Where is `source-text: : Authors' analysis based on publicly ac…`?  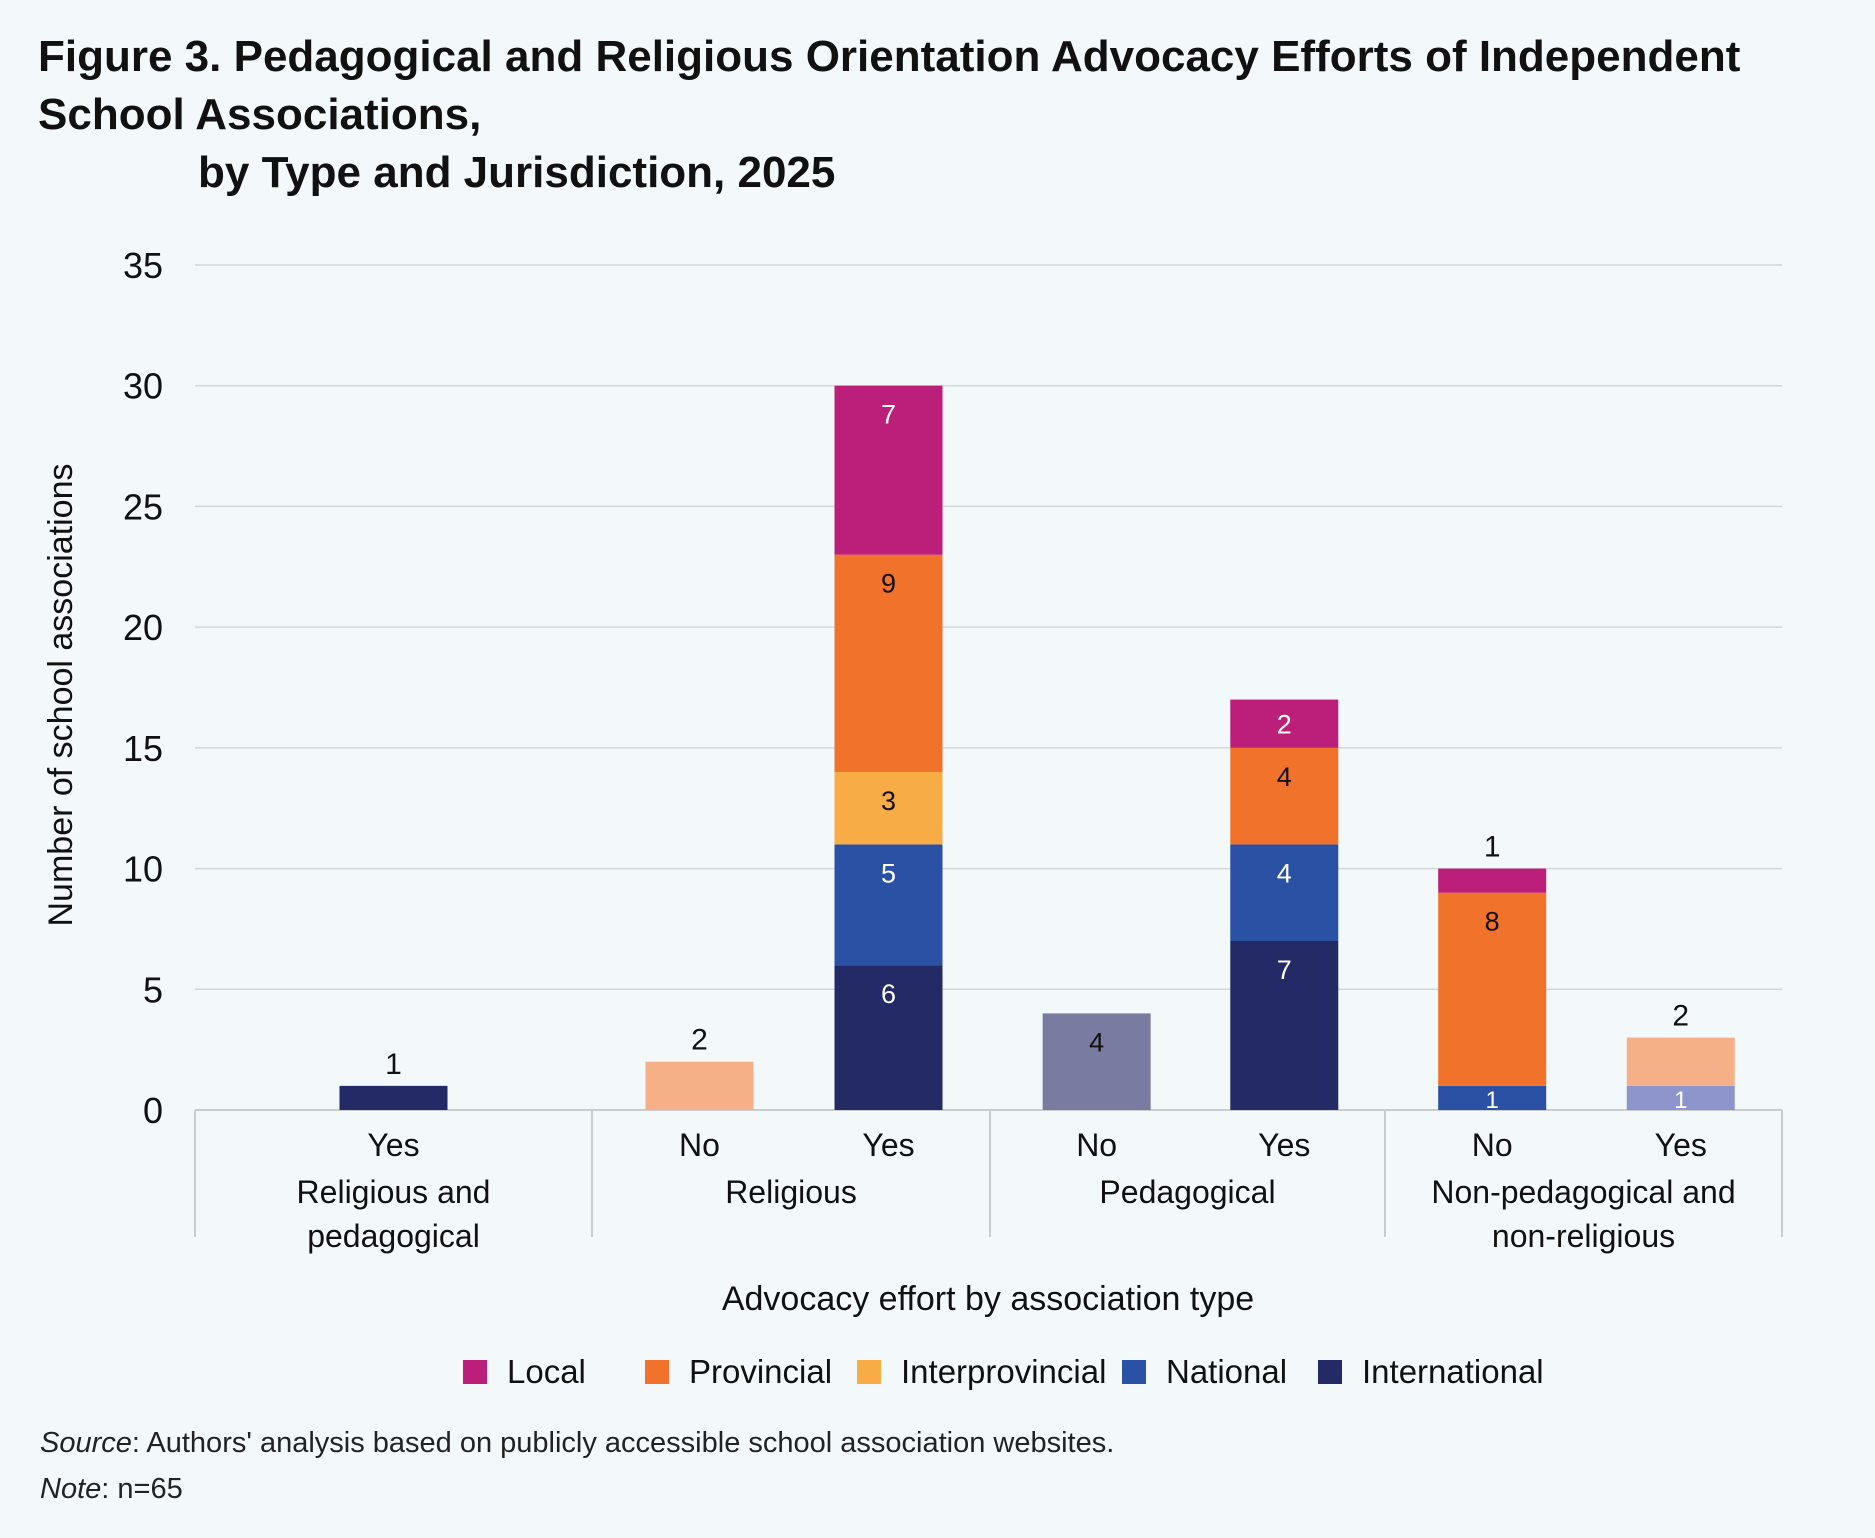
source-text: : Authors' analysis based on publicly ac… is located at coordinates (623, 1443).